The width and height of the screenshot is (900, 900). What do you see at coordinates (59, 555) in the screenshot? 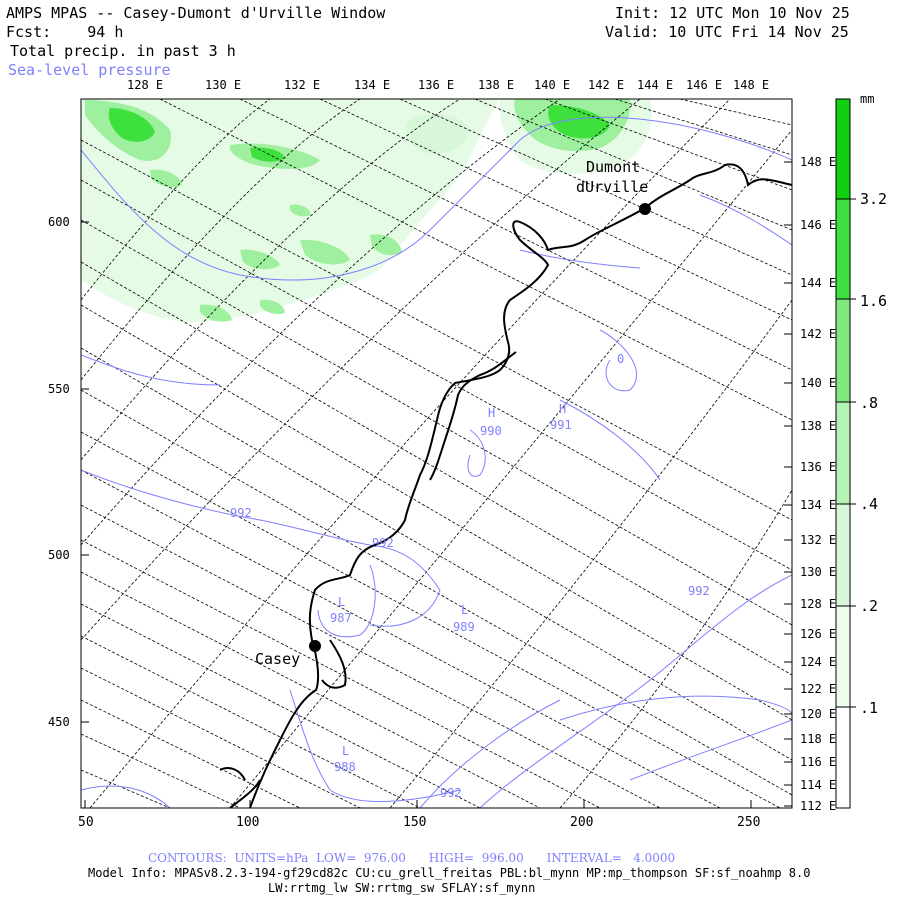
I see `y-axis-label: 500` at bounding box center [59, 555].